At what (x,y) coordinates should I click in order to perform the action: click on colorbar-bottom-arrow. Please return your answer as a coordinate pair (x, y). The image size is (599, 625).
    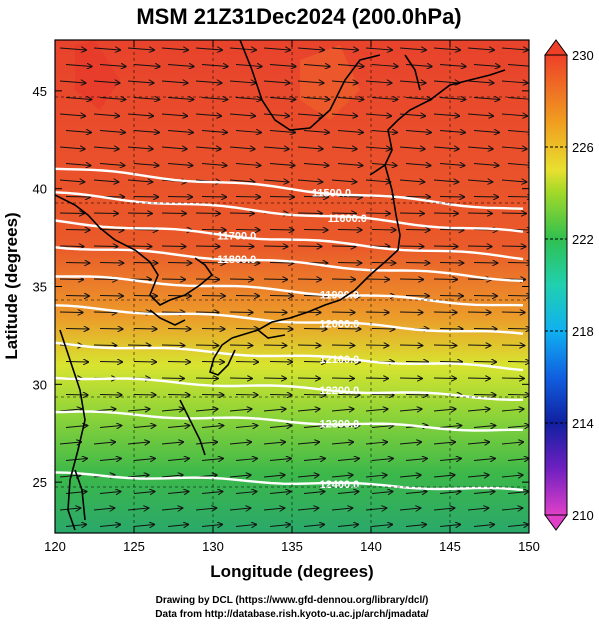
    Looking at the image, I should click on (556, 522).